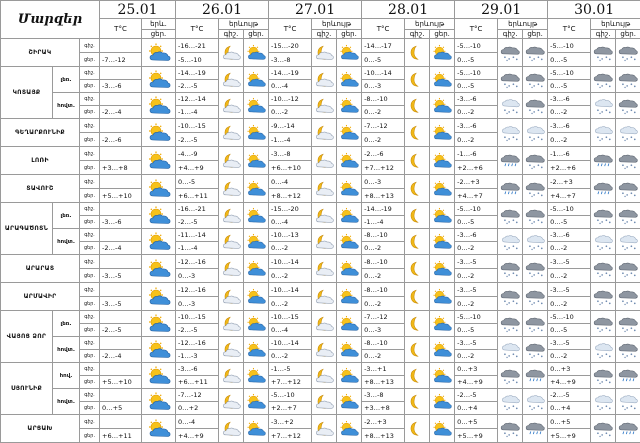 The width and height of the screenshot is (640, 443). Describe the element at coordinates (290, 182) in the screenshot. I see `night-temp: 0…-4` at that location.